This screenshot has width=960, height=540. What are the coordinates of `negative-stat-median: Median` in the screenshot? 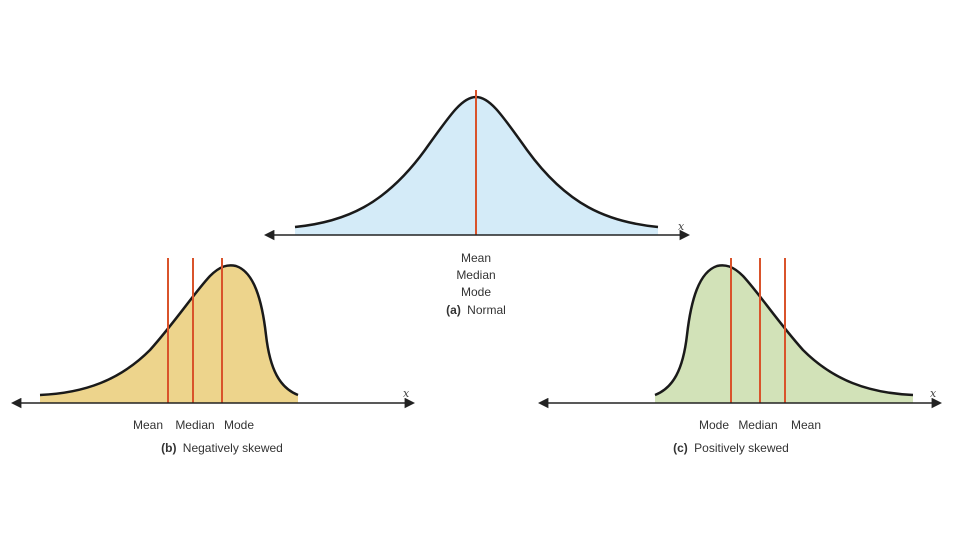 It's located at (194, 425).